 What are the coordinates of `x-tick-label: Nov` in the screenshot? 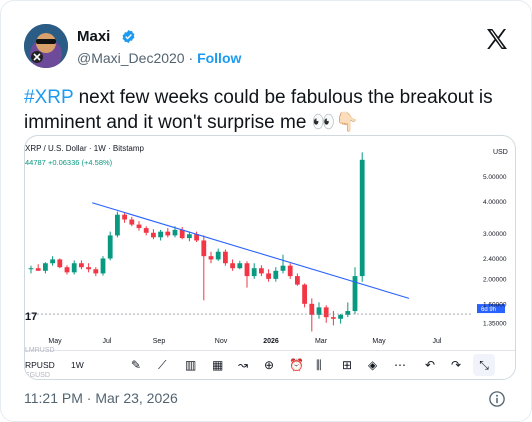 It's located at (221, 341).